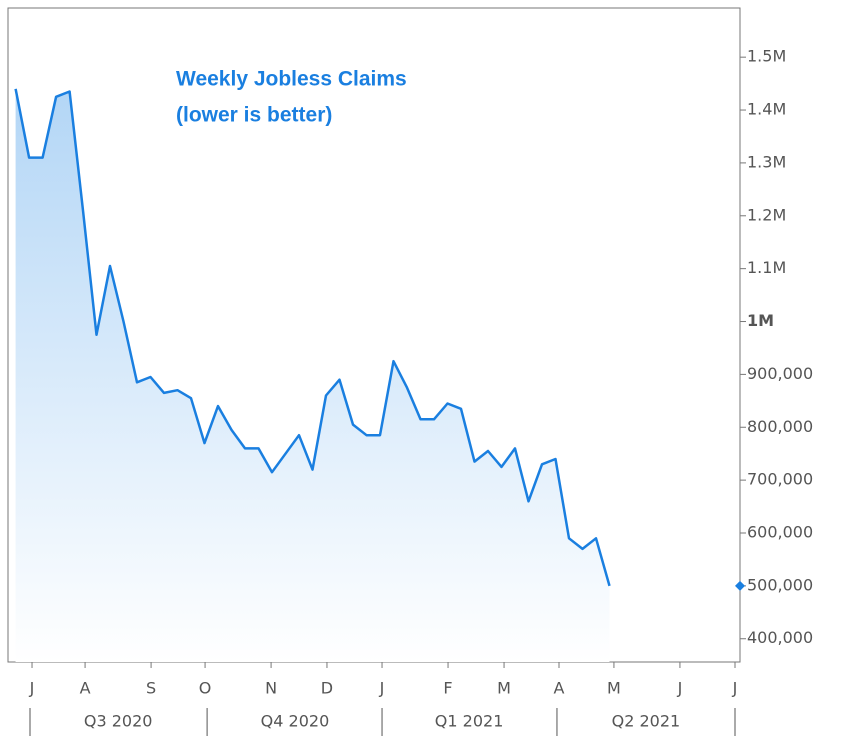 The height and width of the screenshot is (739, 868). What do you see at coordinates (646, 721) in the screenshot?
I see `quarter-label: Q2 2021` at bounding box center [646, 721].